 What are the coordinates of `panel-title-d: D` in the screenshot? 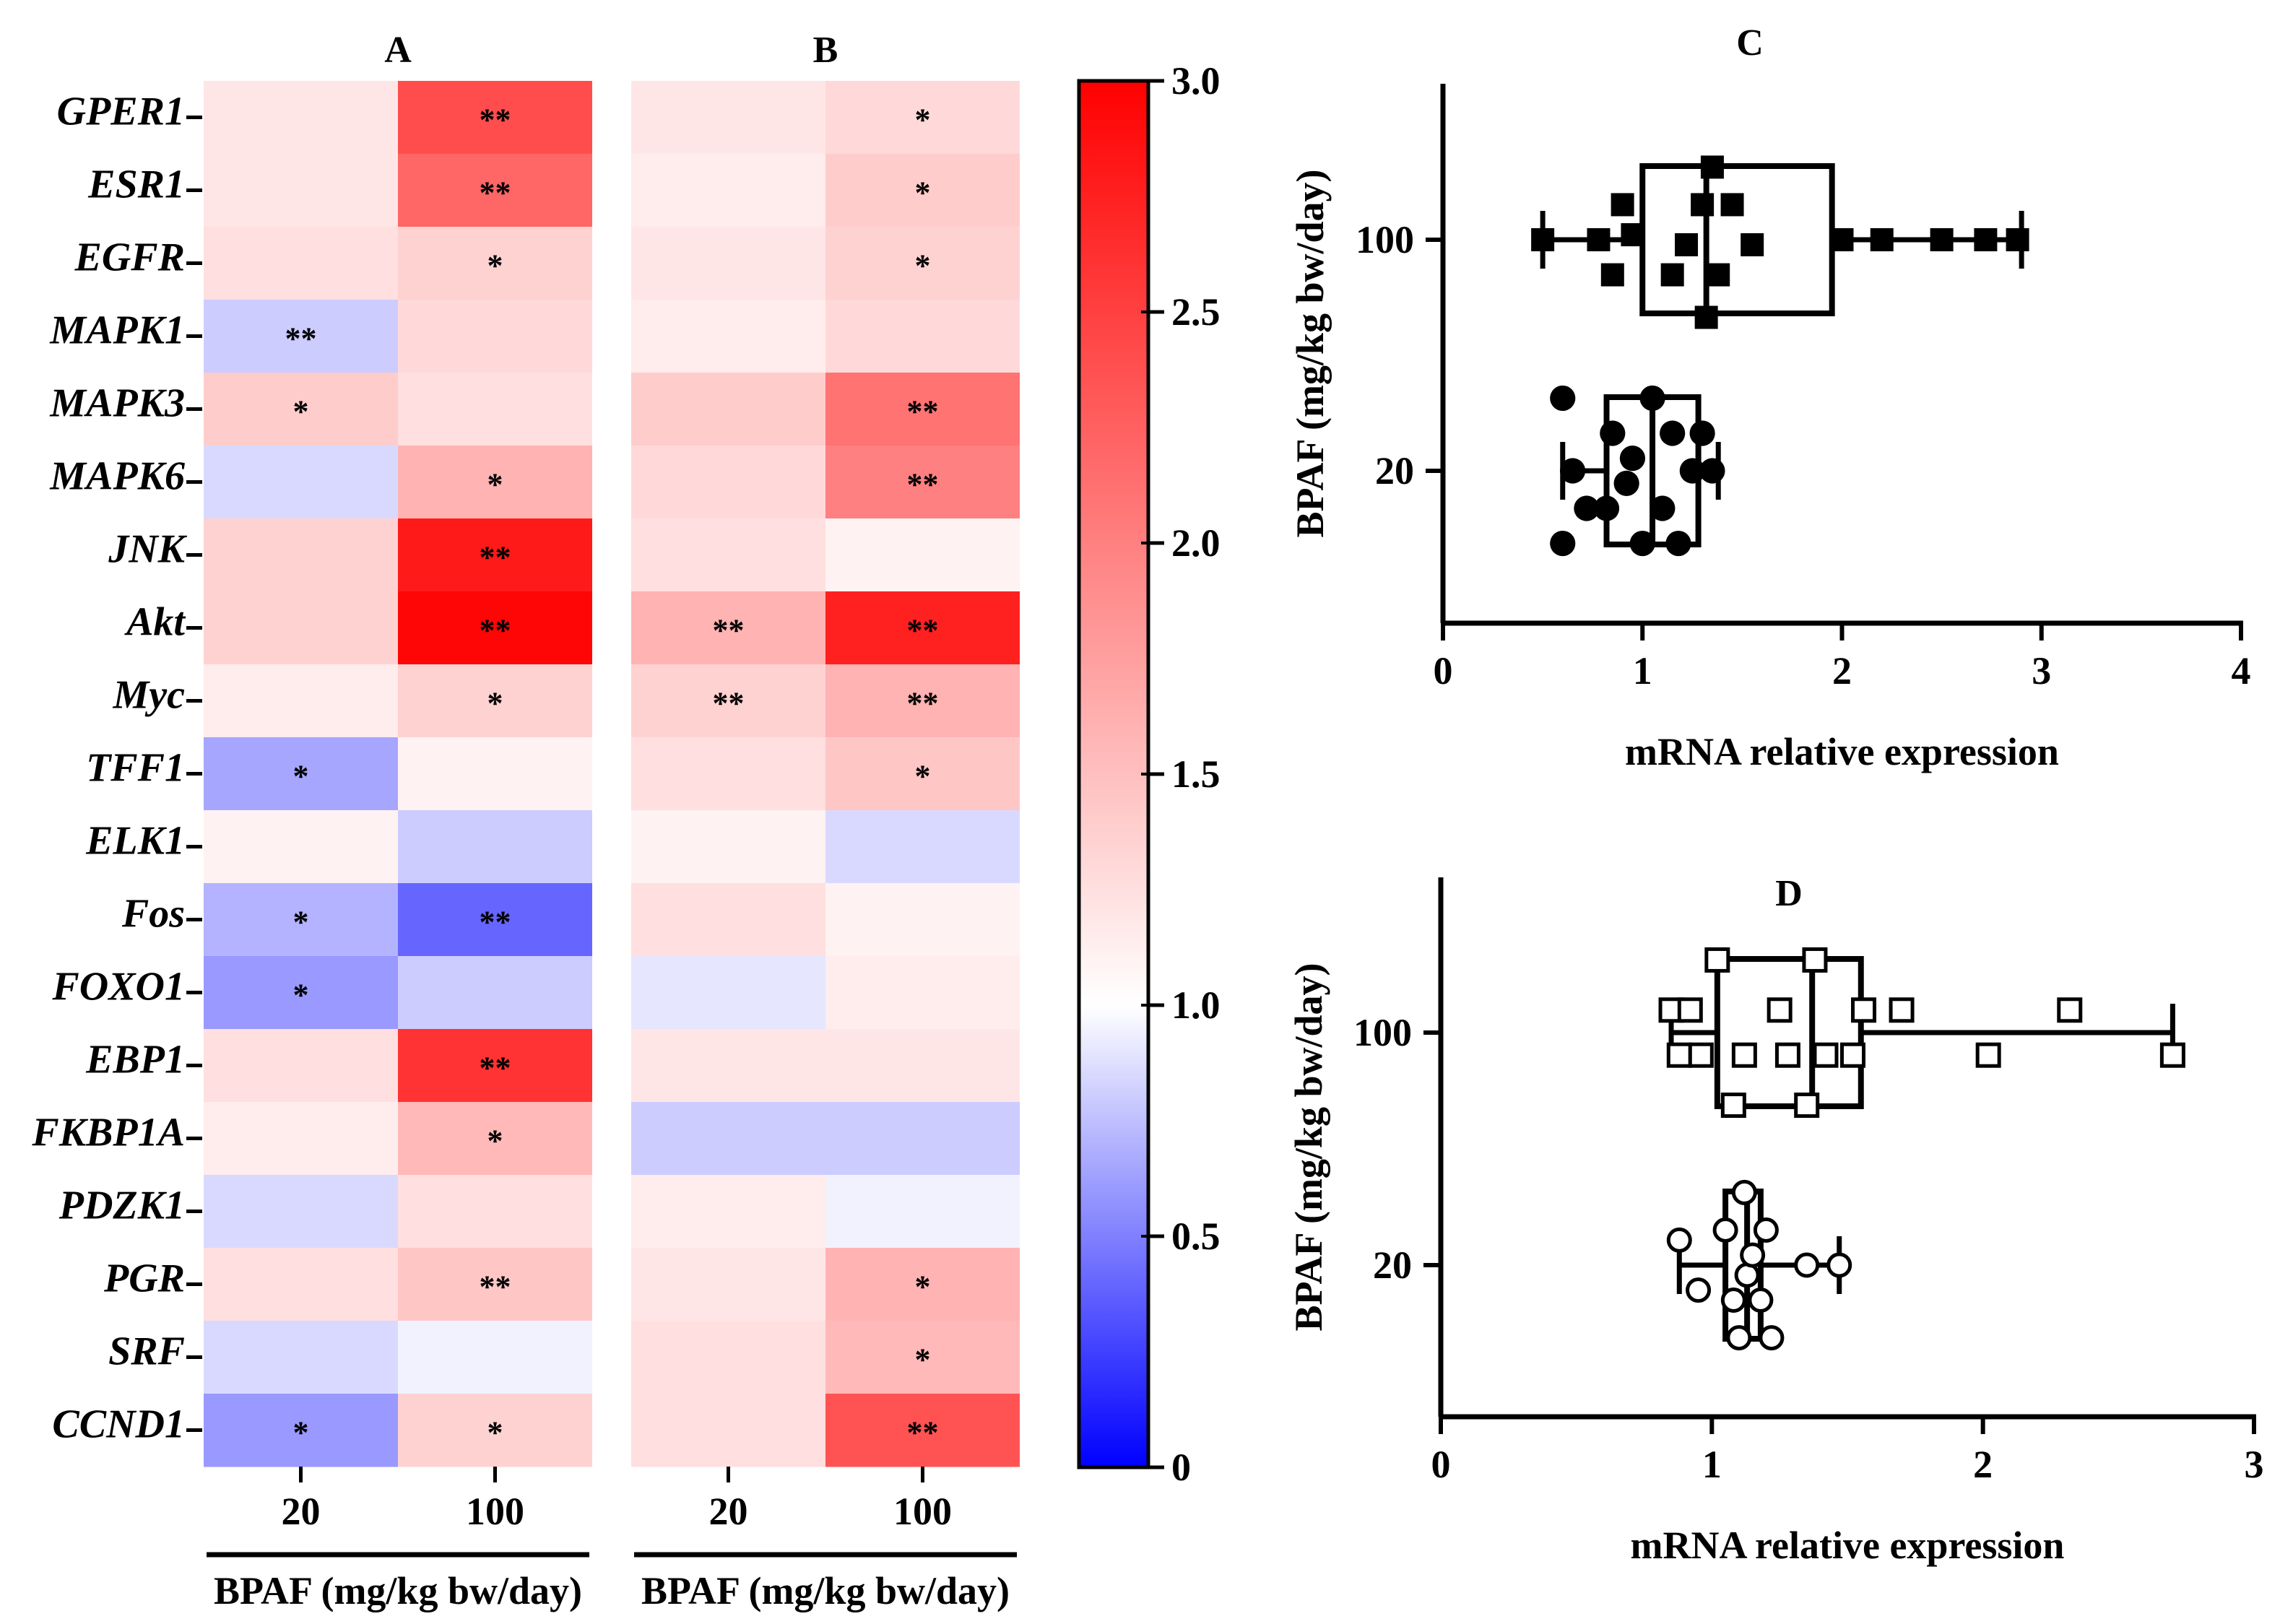 It's located at (1789, 893).